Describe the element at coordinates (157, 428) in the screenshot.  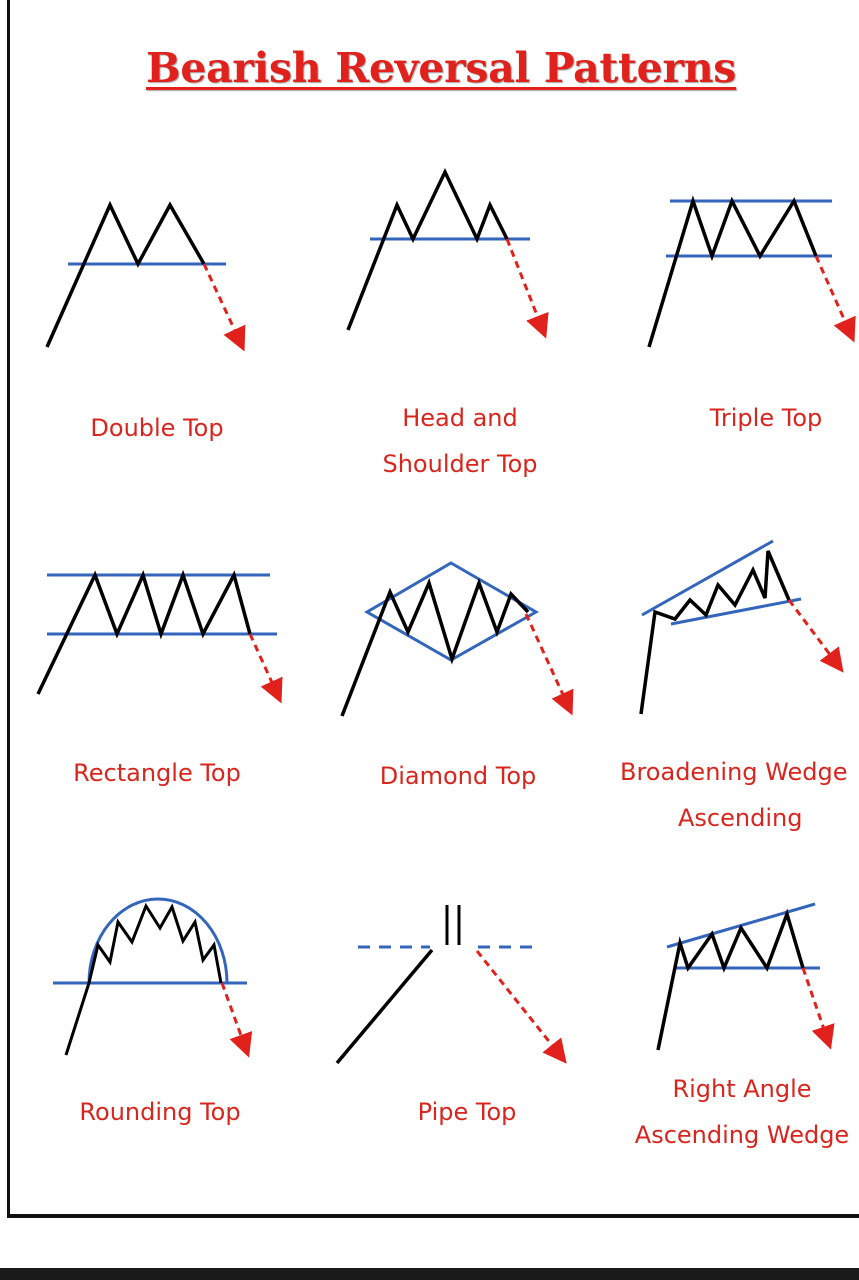
I see `label-double-top: Double Top` at that location.